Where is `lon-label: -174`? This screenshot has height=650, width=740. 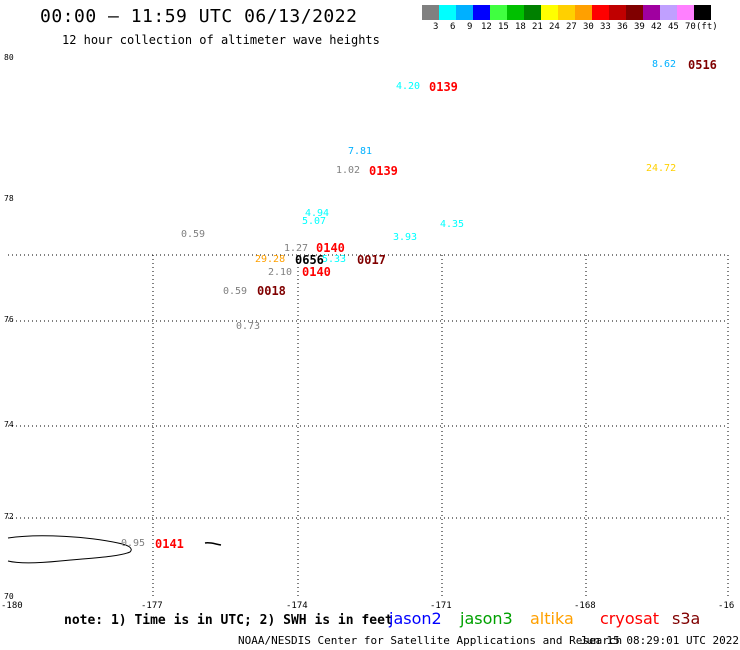 lon-label: -174 is located at coordinates (297, 606).